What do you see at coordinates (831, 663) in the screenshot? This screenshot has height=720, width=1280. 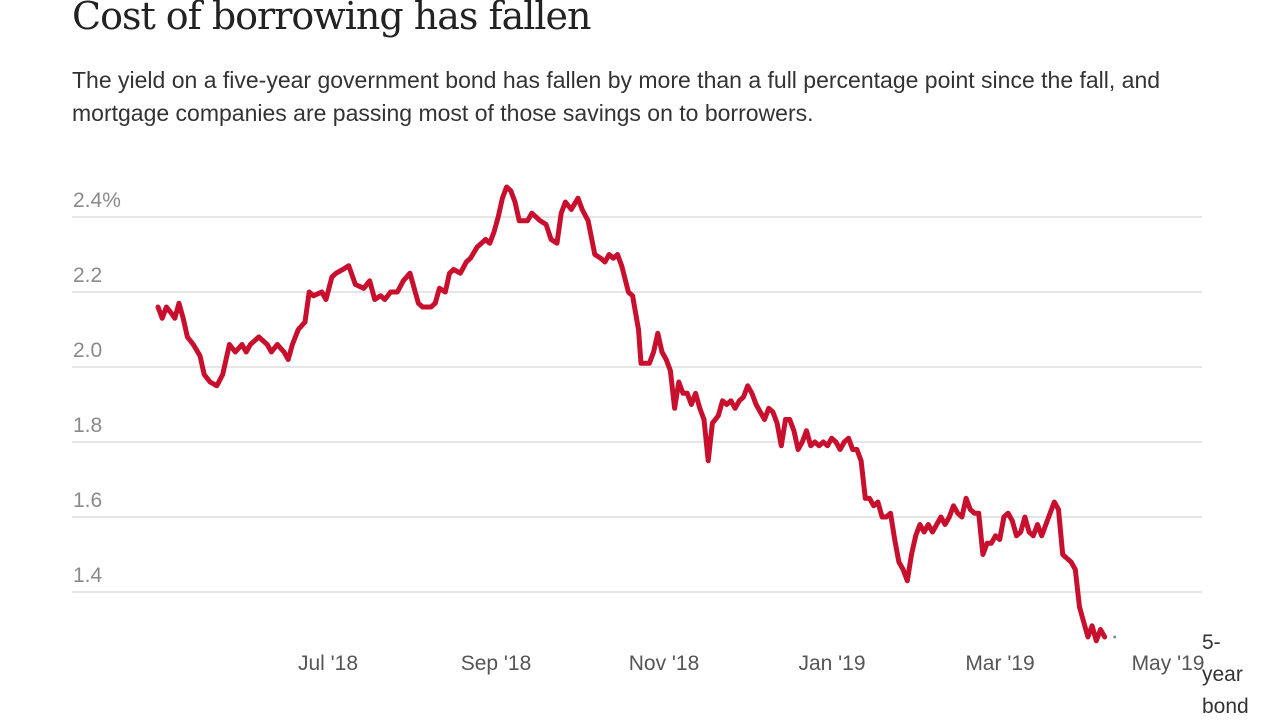 I see `x-tick-label: Jan '19` at bounding box center [831, 663].